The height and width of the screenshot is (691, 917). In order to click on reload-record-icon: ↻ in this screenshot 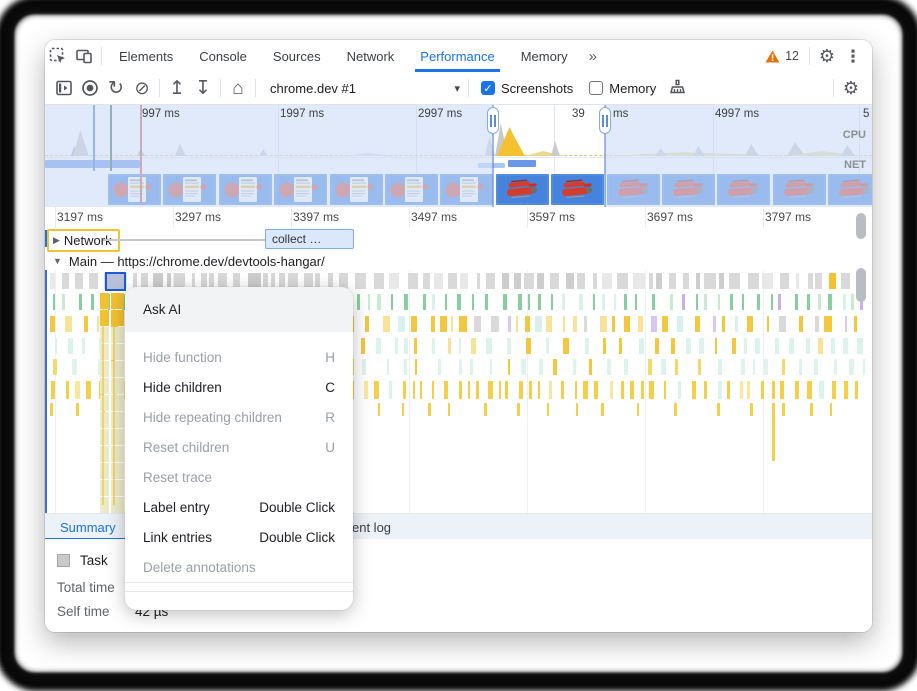, I will do `click(116, 88)`.